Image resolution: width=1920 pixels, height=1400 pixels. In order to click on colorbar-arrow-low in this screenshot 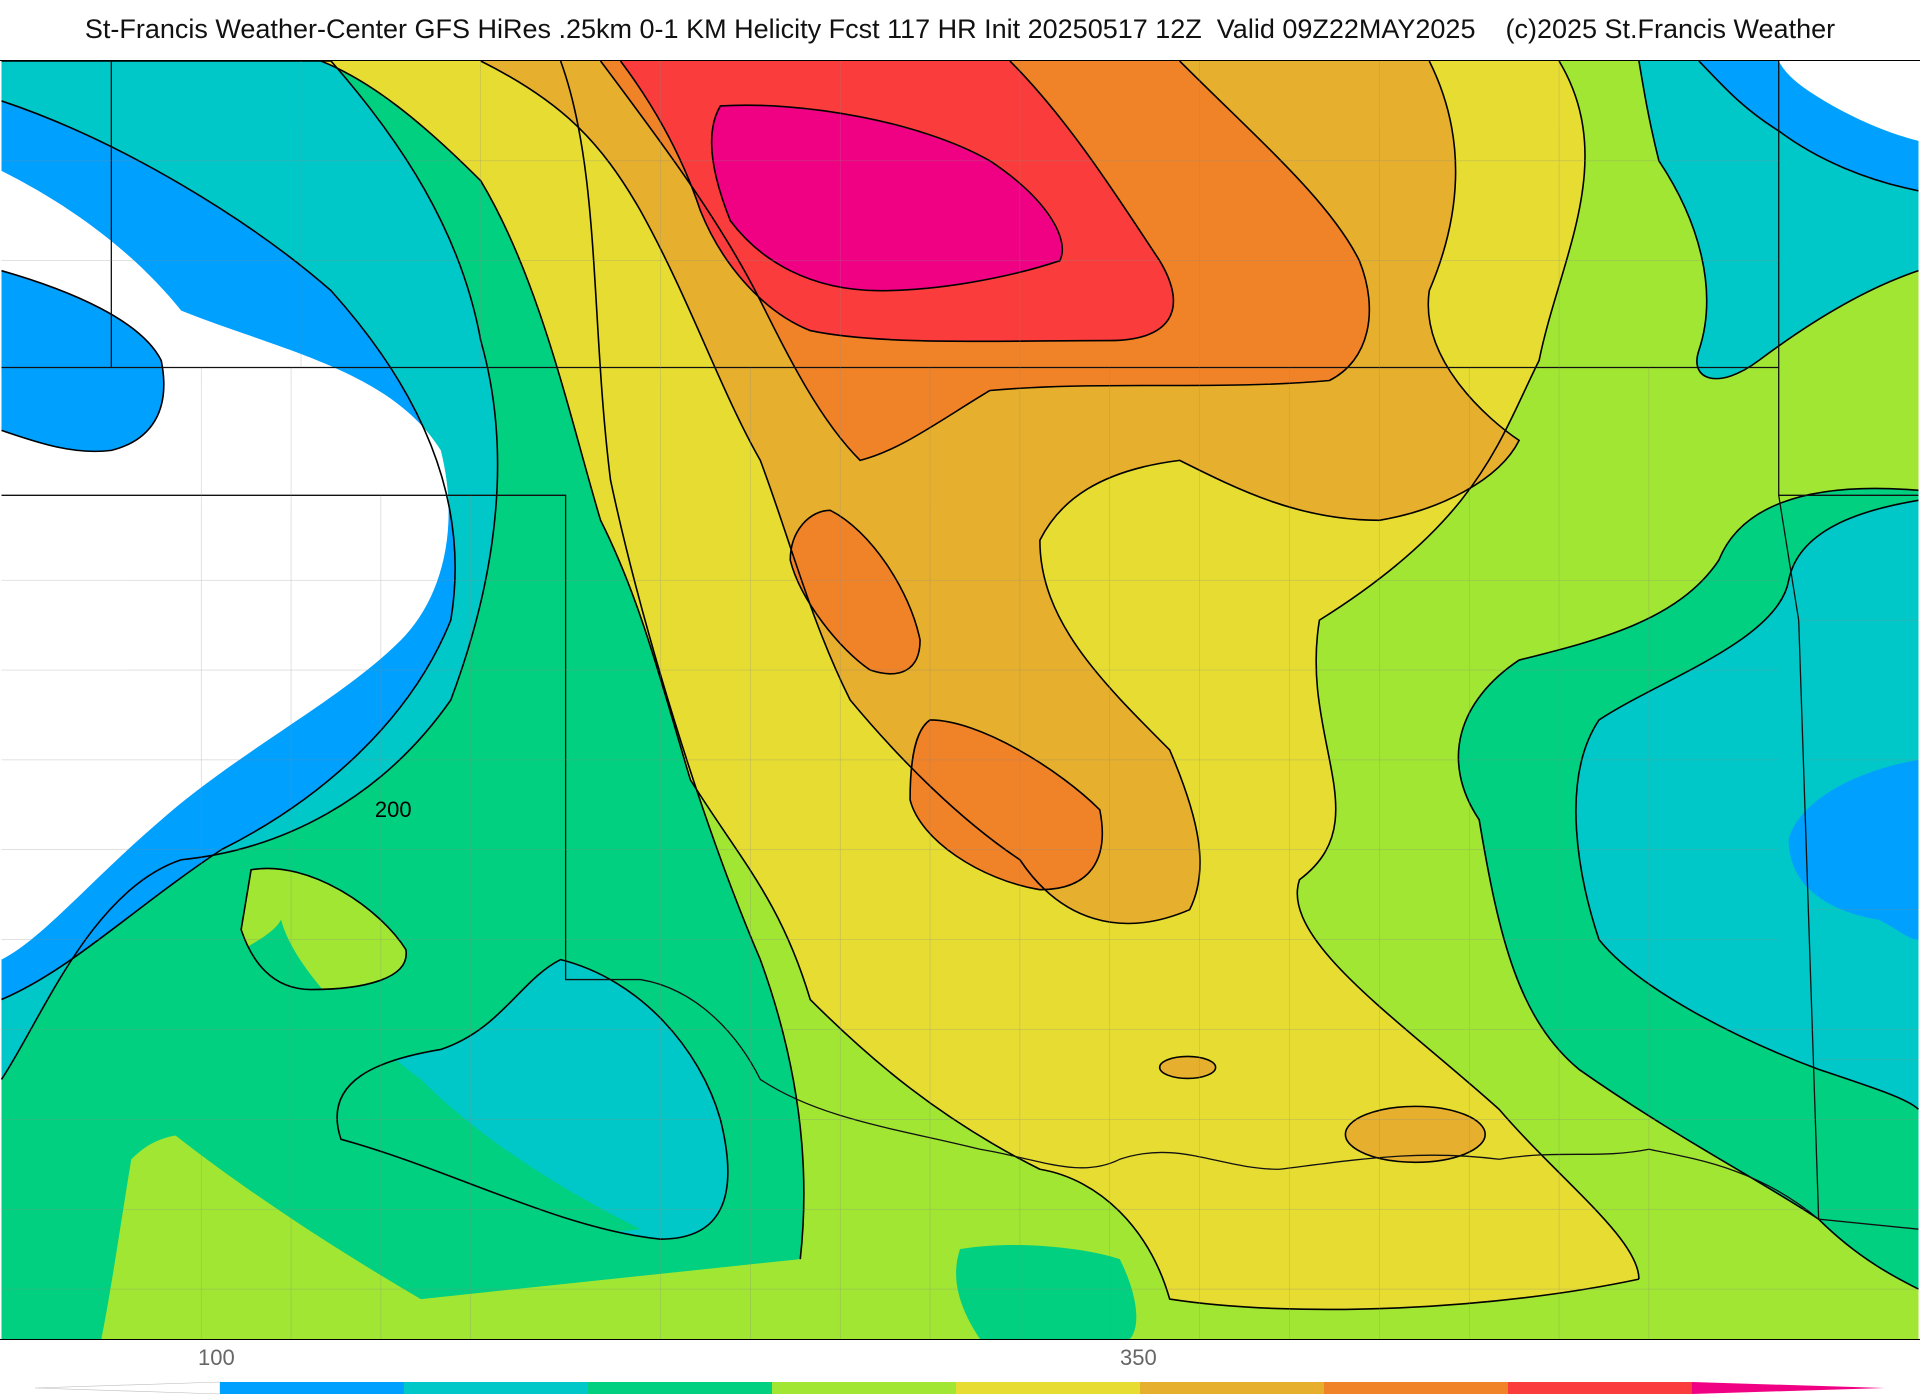, I will do `click(127, 1388)`.